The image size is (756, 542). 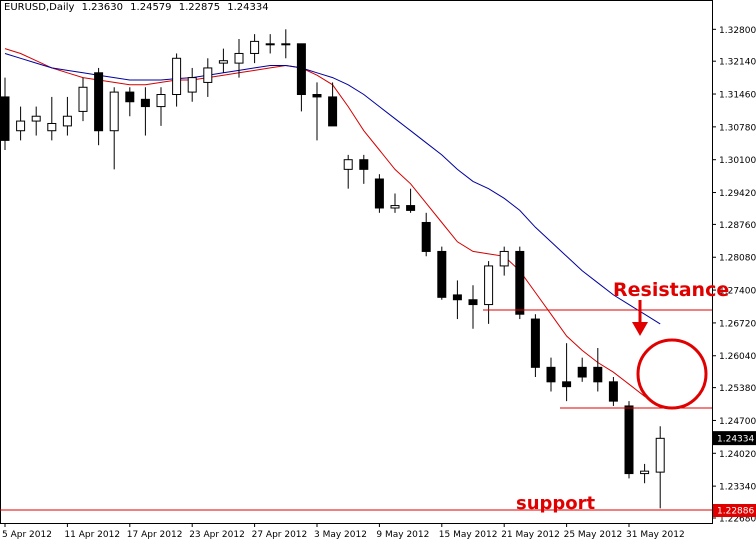 What do you see at coordinates (217, 535) in the screenshot?
I see `x-tick-label: 23 Apr 2012` at bounding box center [217, 535].